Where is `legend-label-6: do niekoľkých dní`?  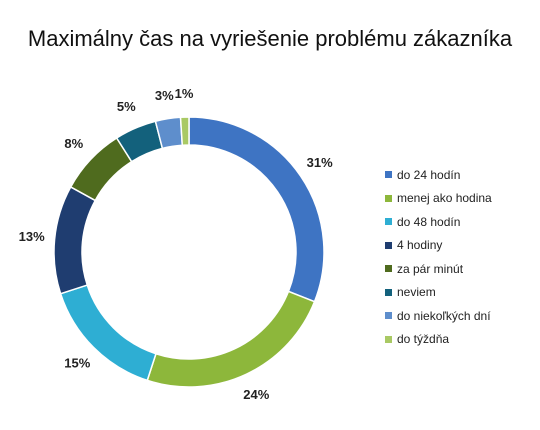 legend-label-6: do niekoľkých dní is located at coordinates (444, 315).